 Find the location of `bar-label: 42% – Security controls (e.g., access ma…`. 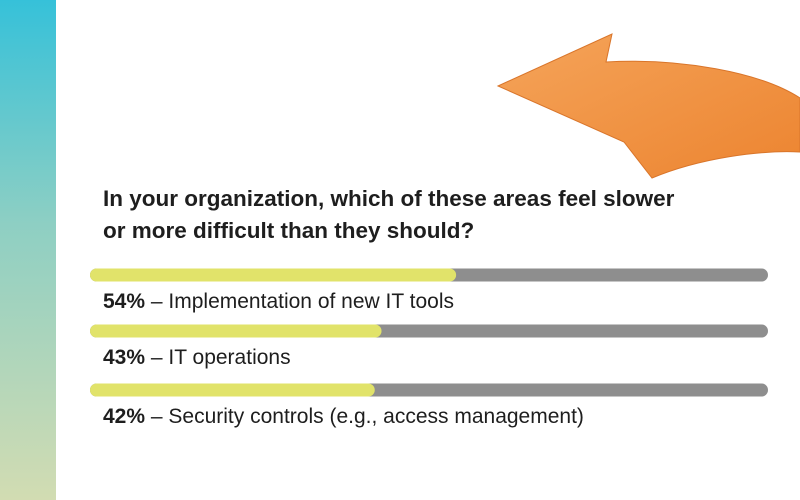

bar-label: 42% – Security controls (e.g., access ma… is located at coordinates (343, 416).